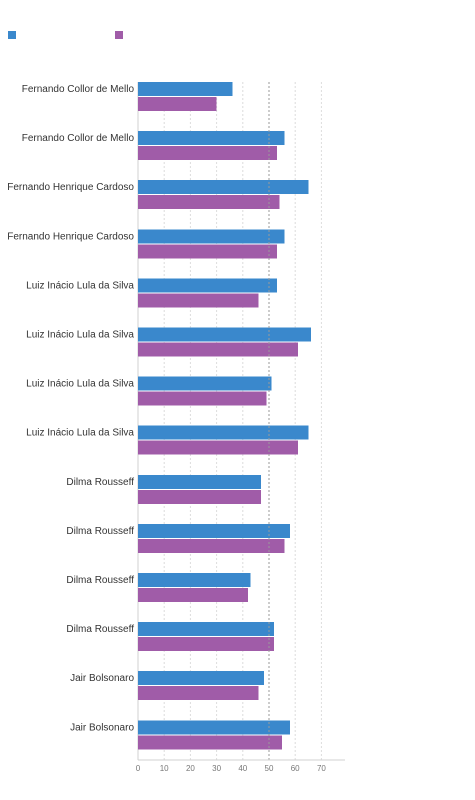 The width and height of the screenshot is (475, 800). I want to click on x-tick-label-40: 40, so click(242, 768).